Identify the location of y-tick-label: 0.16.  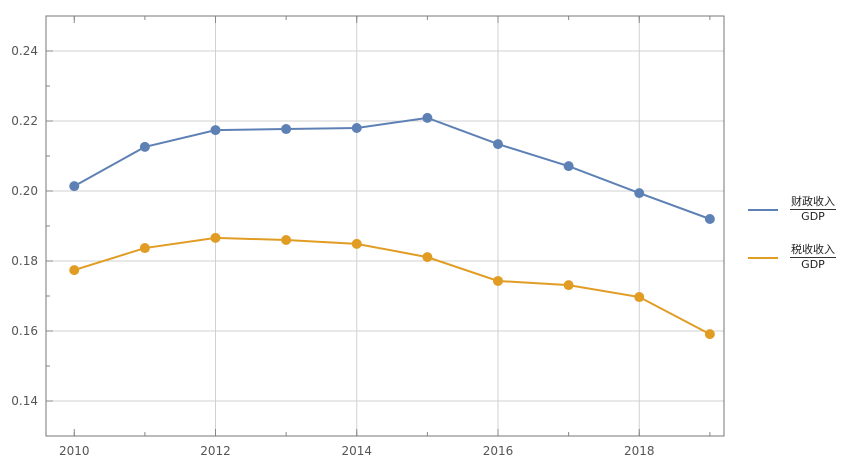
(24, 331).